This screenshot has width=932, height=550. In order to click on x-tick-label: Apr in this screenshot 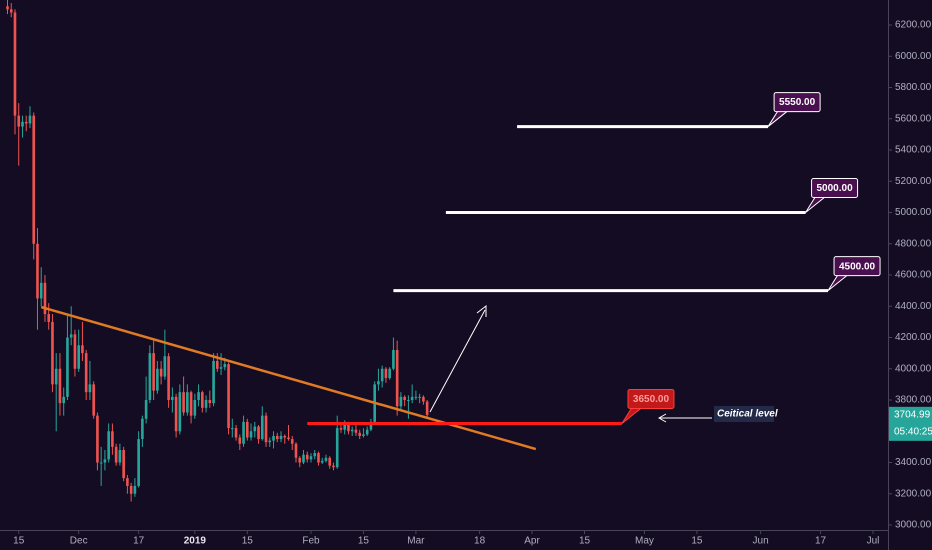, I will do `click(532, 541)`.